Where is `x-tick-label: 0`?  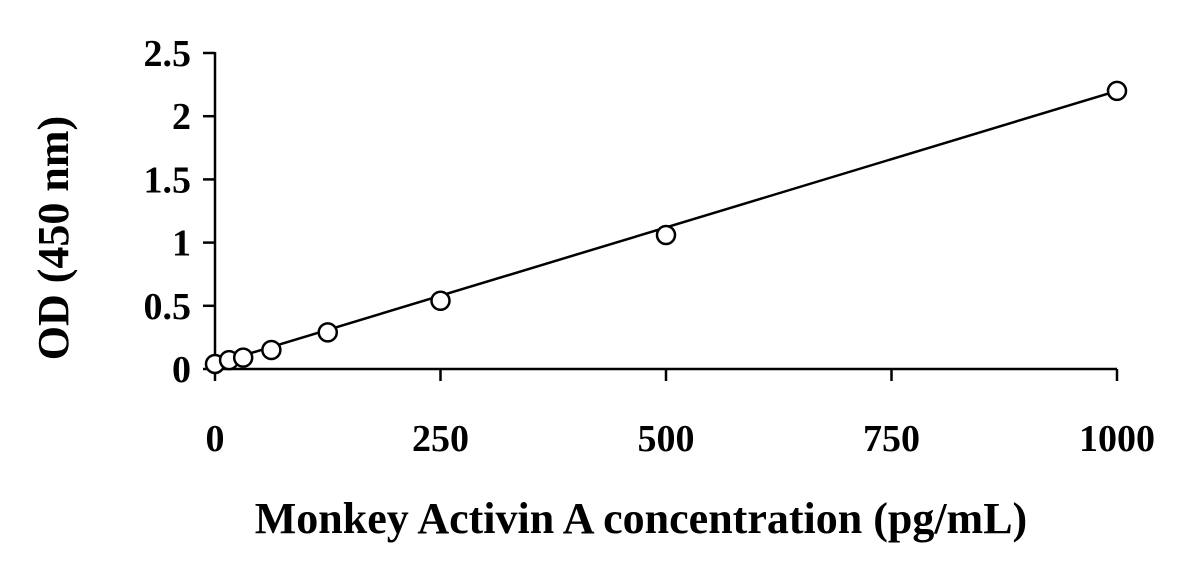 x-tick-label: 0 is located at coordinates (215, 439).